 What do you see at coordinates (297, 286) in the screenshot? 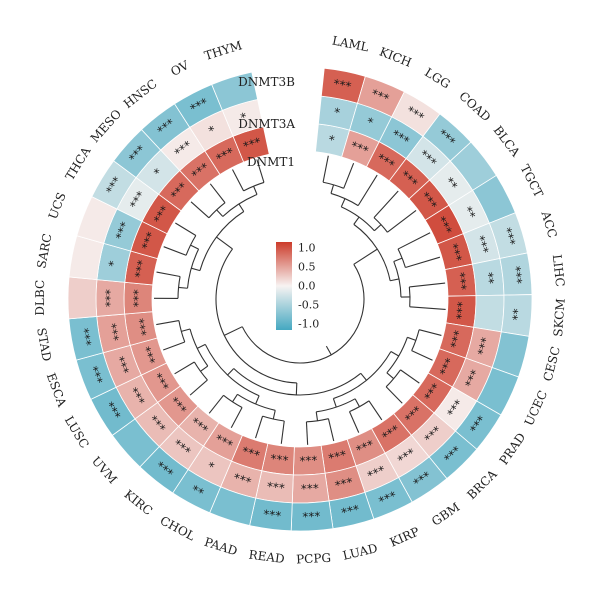
I see `color-legend: 1.0 0.5 0.0 -0.5 -1.0` at bounding box center [297, 286].